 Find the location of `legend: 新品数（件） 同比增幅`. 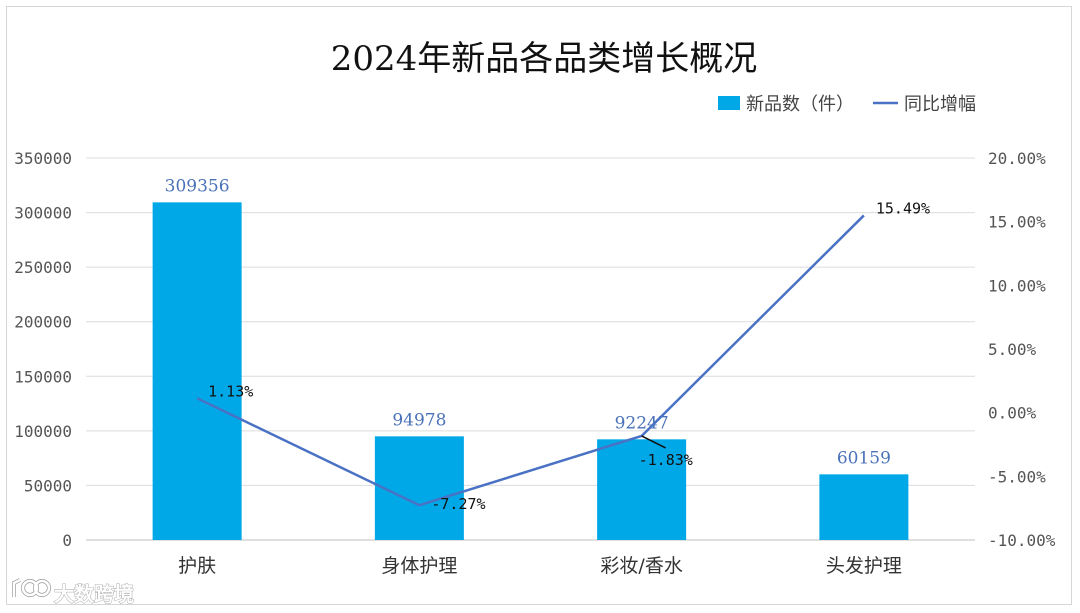

legend: 新品数（件） 同比增幅 is located at coordinates (847, 104).